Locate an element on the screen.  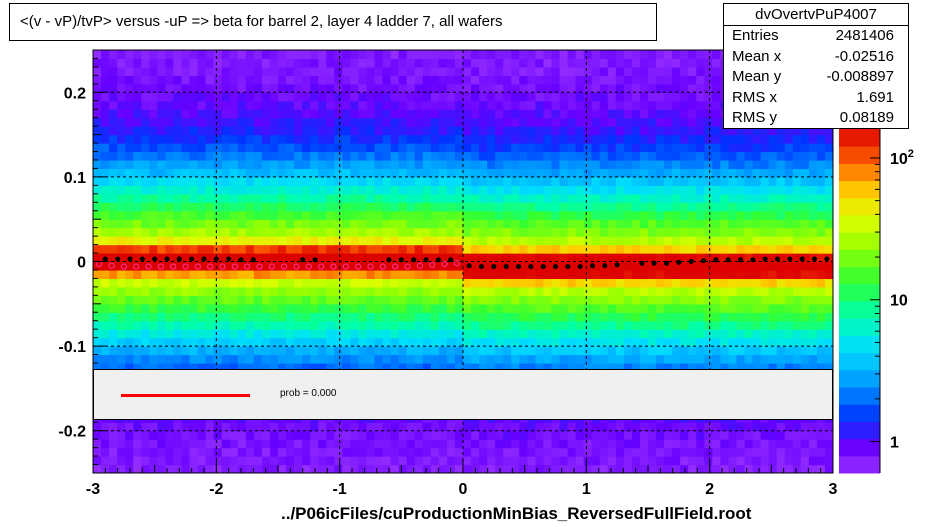
palette-band is located at coordinates (859, 275).